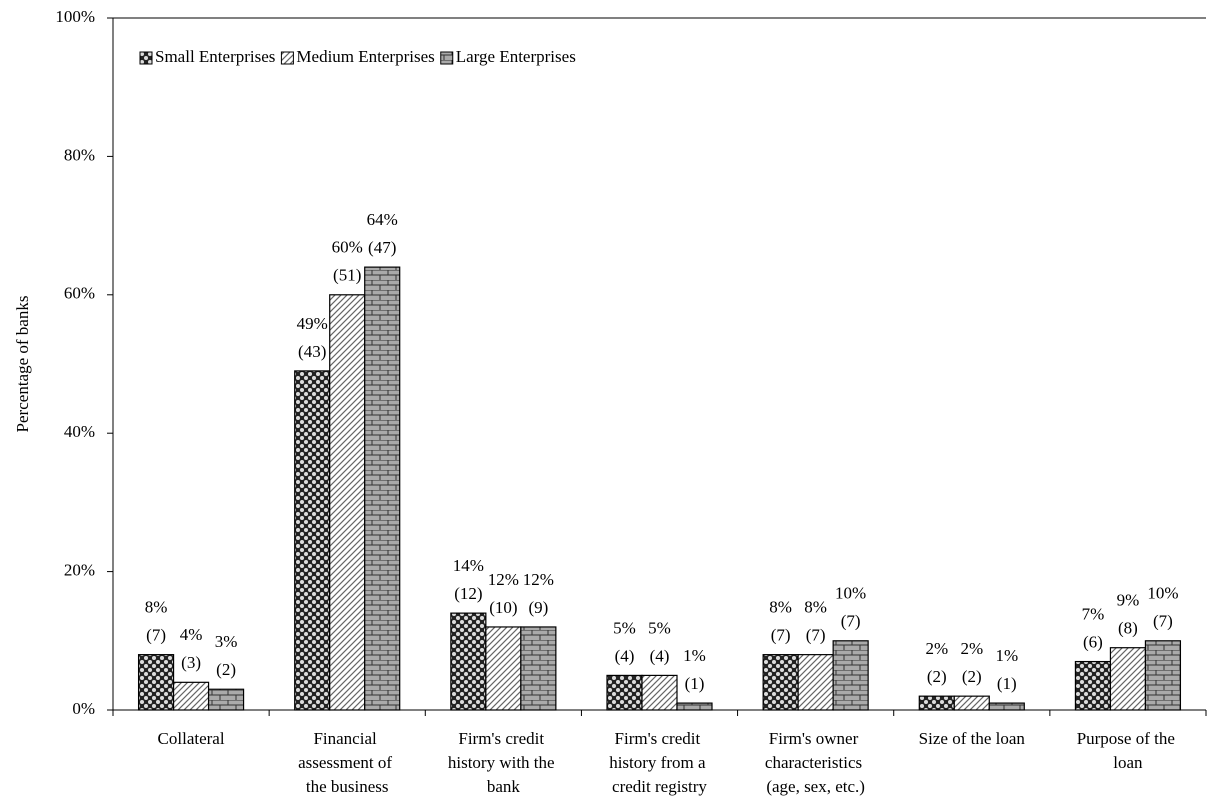 This screenshot has width=1207, height=811. Describe the element at coordinates (468, 593) in the screenshot. I see `count-label: (12)` at that location.